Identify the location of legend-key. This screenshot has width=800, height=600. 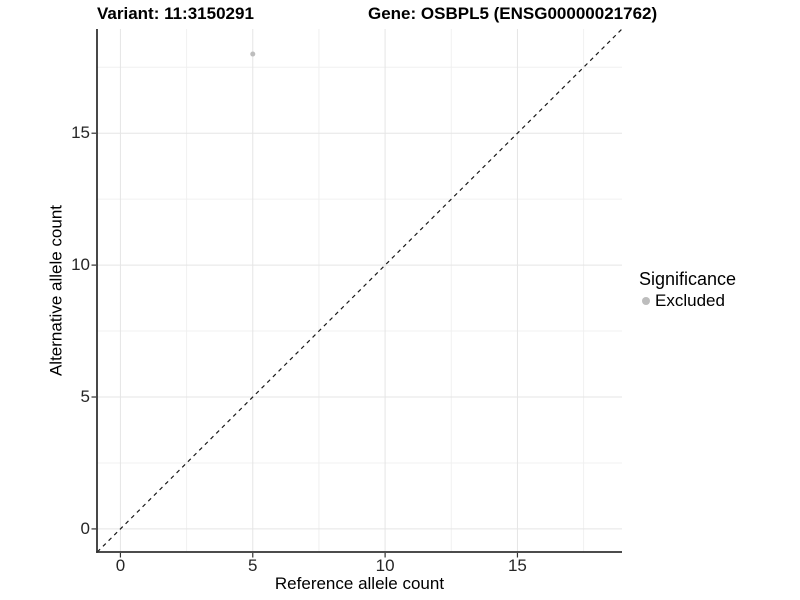
(646, 301).